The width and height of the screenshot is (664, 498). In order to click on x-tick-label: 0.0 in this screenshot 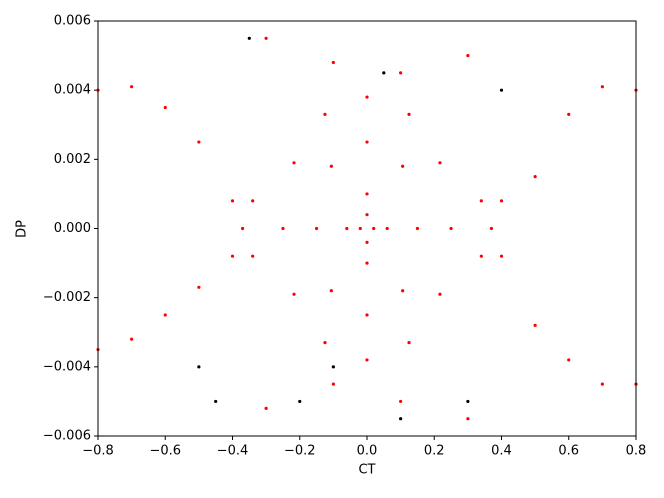, I will do `click(367, 451)`.